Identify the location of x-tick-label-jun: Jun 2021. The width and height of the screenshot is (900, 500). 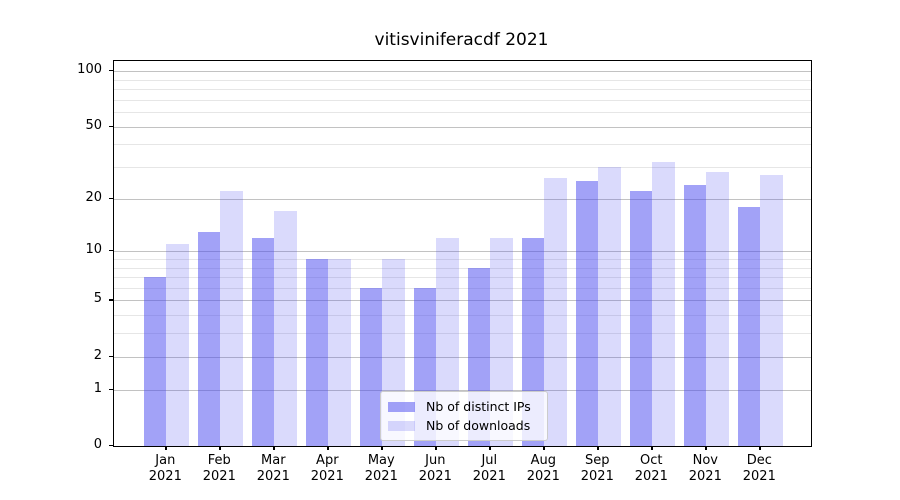
(435, 468).